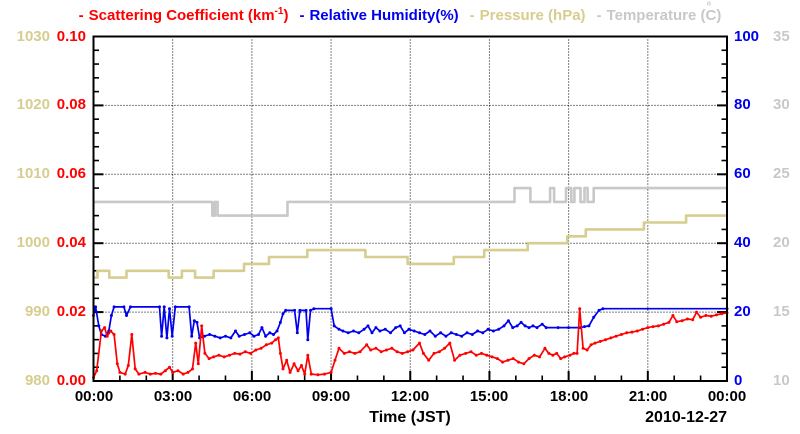 This screenshot has width=800, height=434. I want to click on y-tick-label-scattering: 0.06, so click(71, 173).